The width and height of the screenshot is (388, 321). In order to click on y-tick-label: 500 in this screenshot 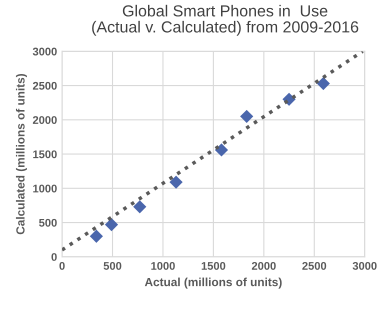, I will do `click(48, 222)`.